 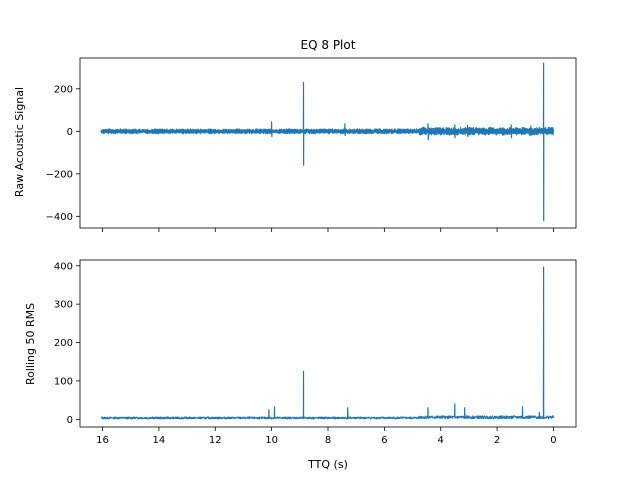 I want to click on x-tick-label: 4, so click(x=441, y=440).